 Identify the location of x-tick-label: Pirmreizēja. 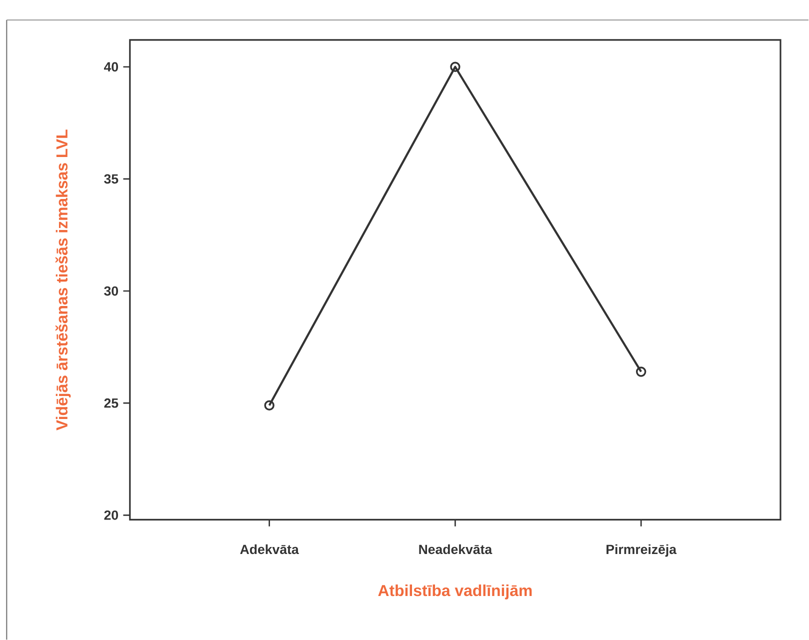
(641, 550).